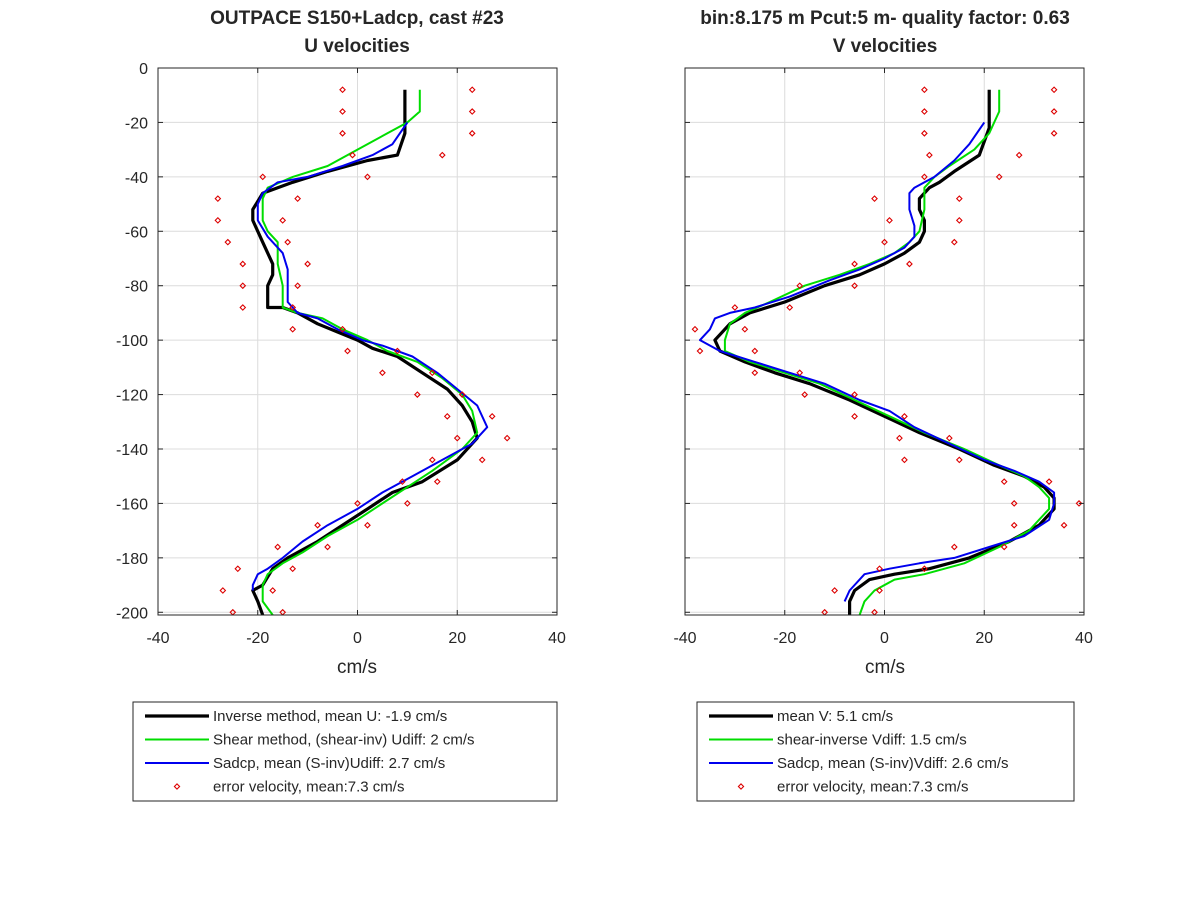  I want to click on u-y-tick-label: -60, so click(136, 232).